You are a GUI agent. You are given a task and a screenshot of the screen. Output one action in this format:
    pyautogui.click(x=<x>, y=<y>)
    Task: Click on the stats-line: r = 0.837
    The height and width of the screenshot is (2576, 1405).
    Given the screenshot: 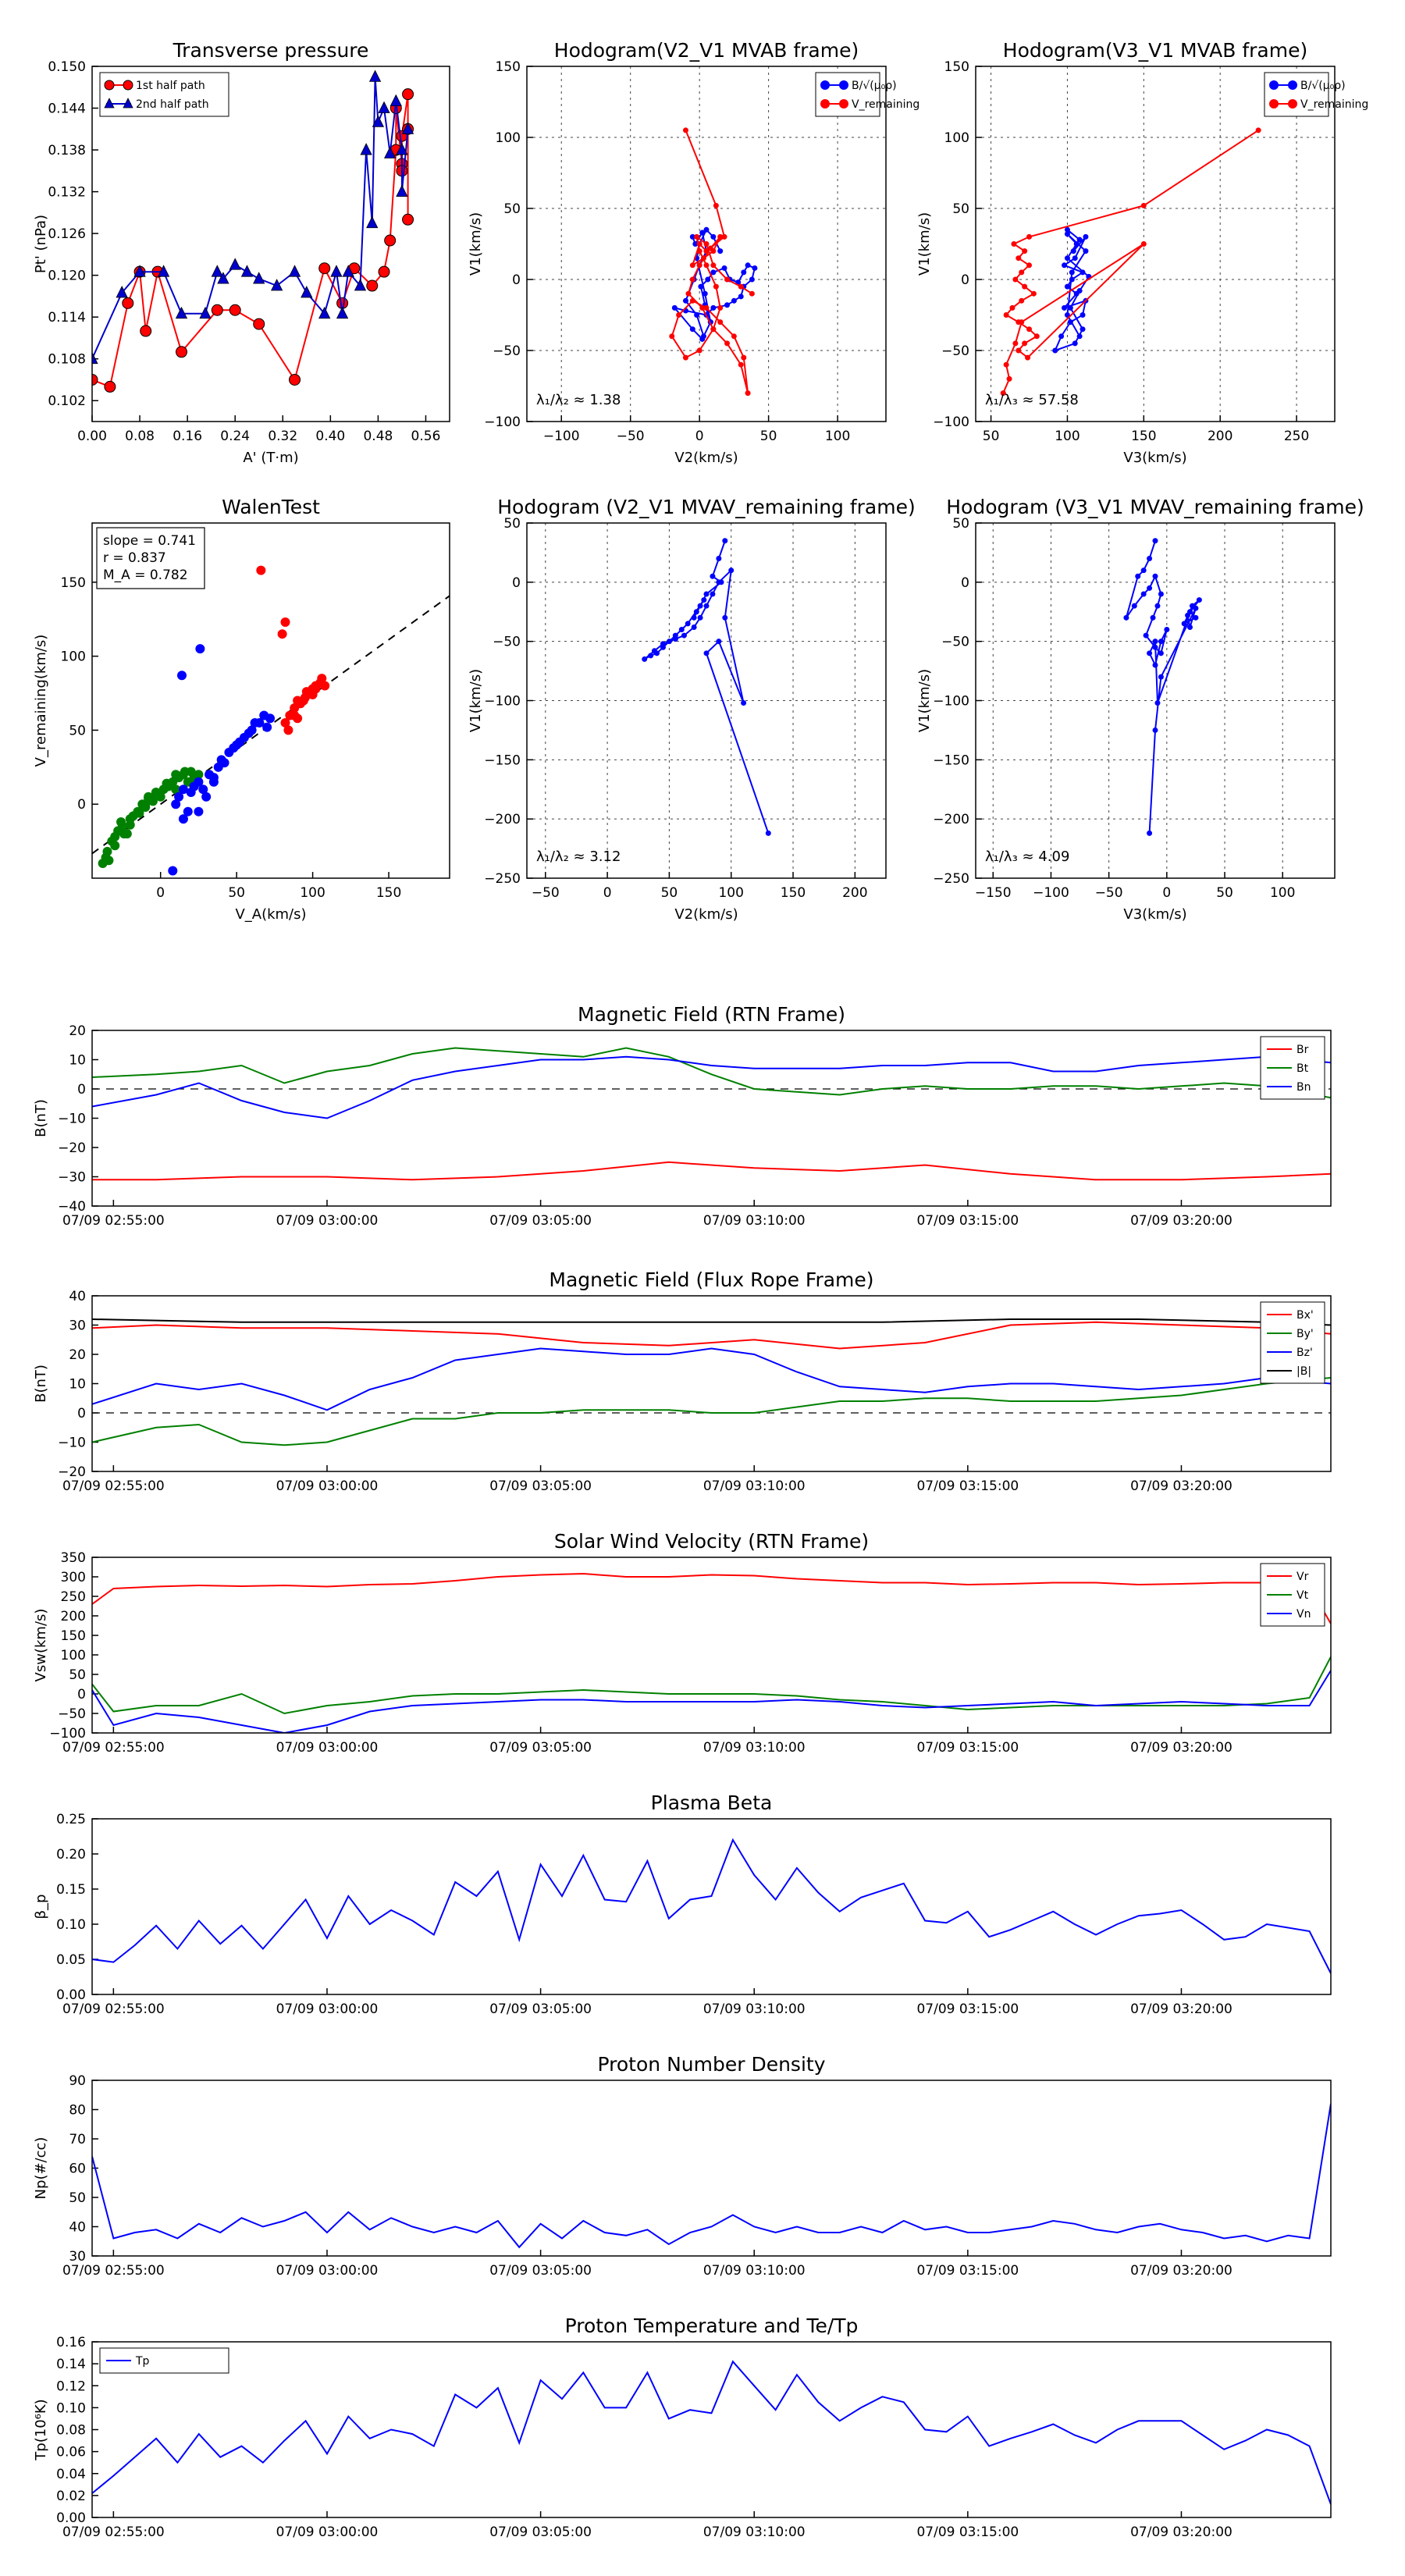 What is the action you would take?
    pyautogui.click(x=135, y=558)
    